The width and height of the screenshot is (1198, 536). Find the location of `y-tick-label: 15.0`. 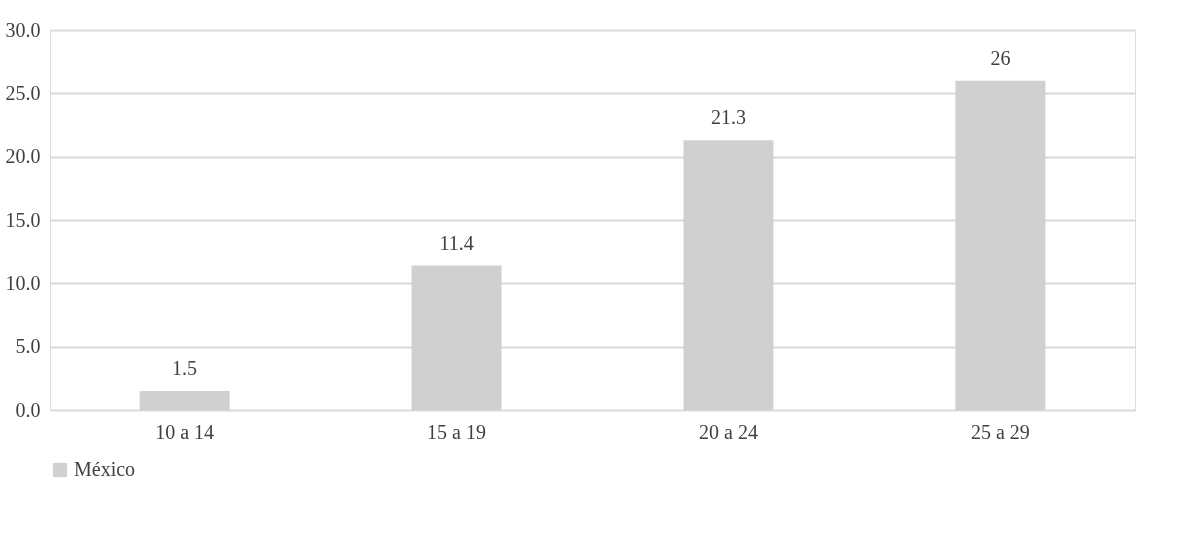

y-tick-label: 15.0 is located at coordinates (23, 219).